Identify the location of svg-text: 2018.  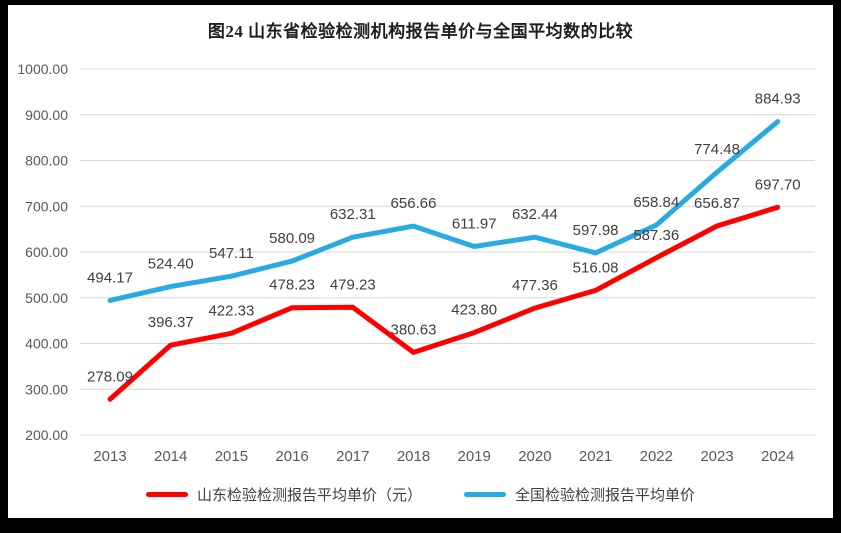
(413, 456).